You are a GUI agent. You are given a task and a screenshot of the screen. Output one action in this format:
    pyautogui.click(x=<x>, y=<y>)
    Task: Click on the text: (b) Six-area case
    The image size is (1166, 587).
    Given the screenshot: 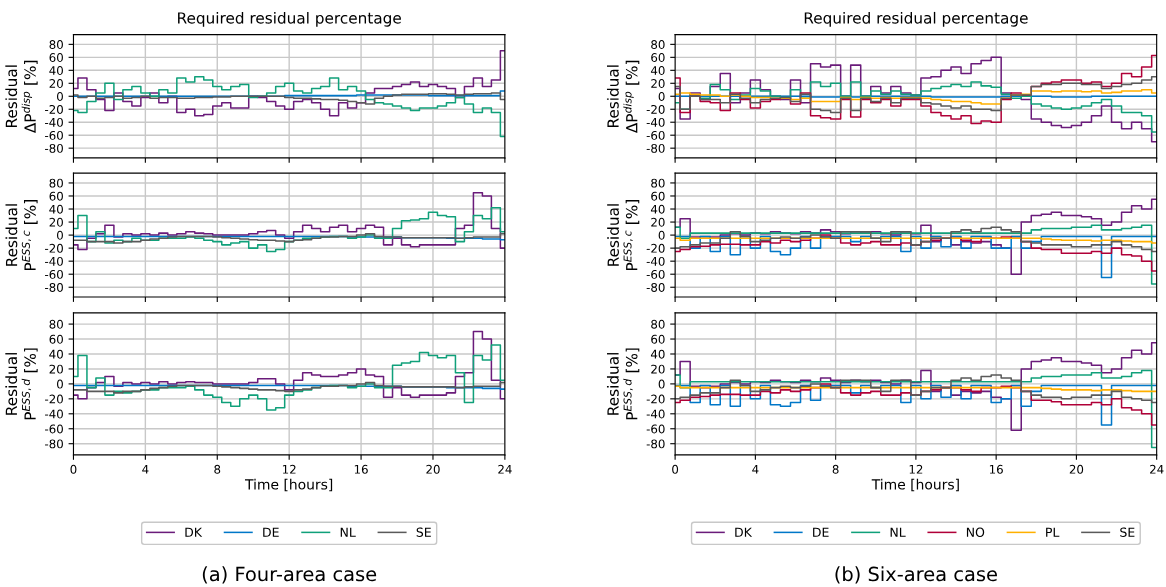 What is the action you would take?
    pyautogui.click(x=916, y=575)
    